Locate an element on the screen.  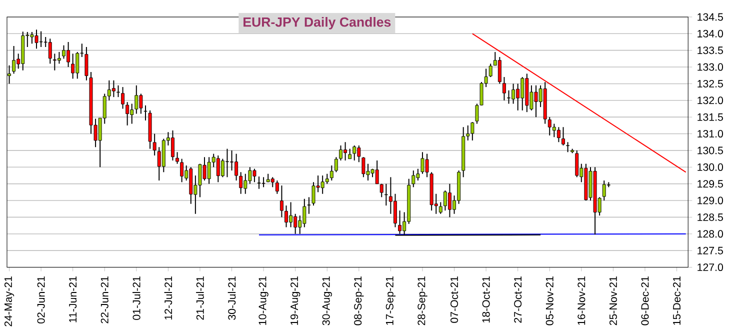
x-tick-label: 02-Jun-21 is located at coordinates (41, 300).